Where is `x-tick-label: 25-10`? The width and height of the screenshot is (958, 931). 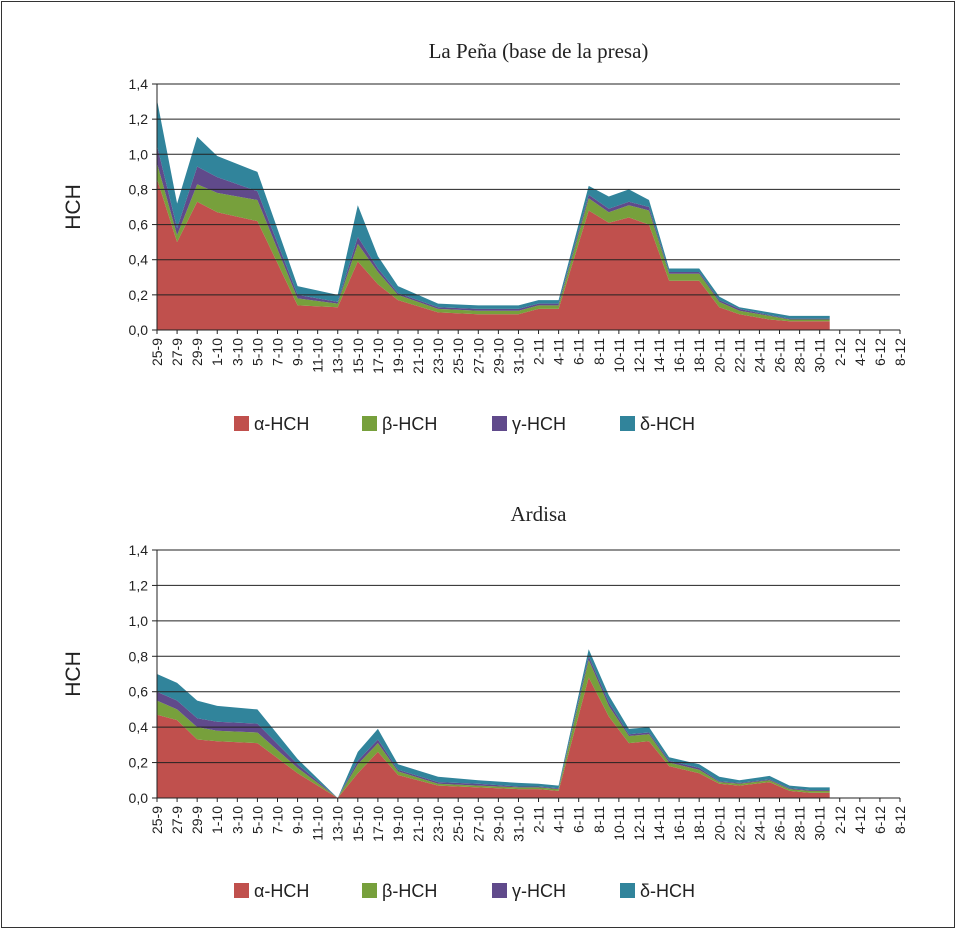
x-tick-label: 25-10 is located at coordinates (458, 356).